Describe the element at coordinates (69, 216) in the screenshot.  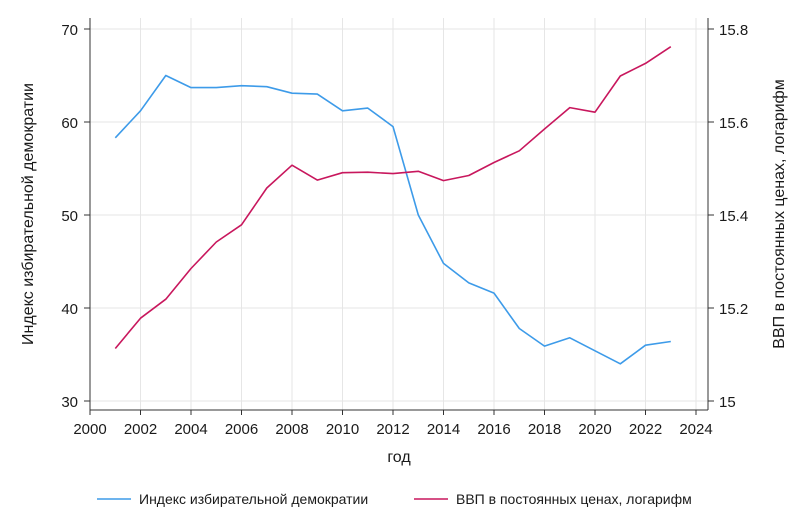
I see `left-y-tick-label: 50` at that location.